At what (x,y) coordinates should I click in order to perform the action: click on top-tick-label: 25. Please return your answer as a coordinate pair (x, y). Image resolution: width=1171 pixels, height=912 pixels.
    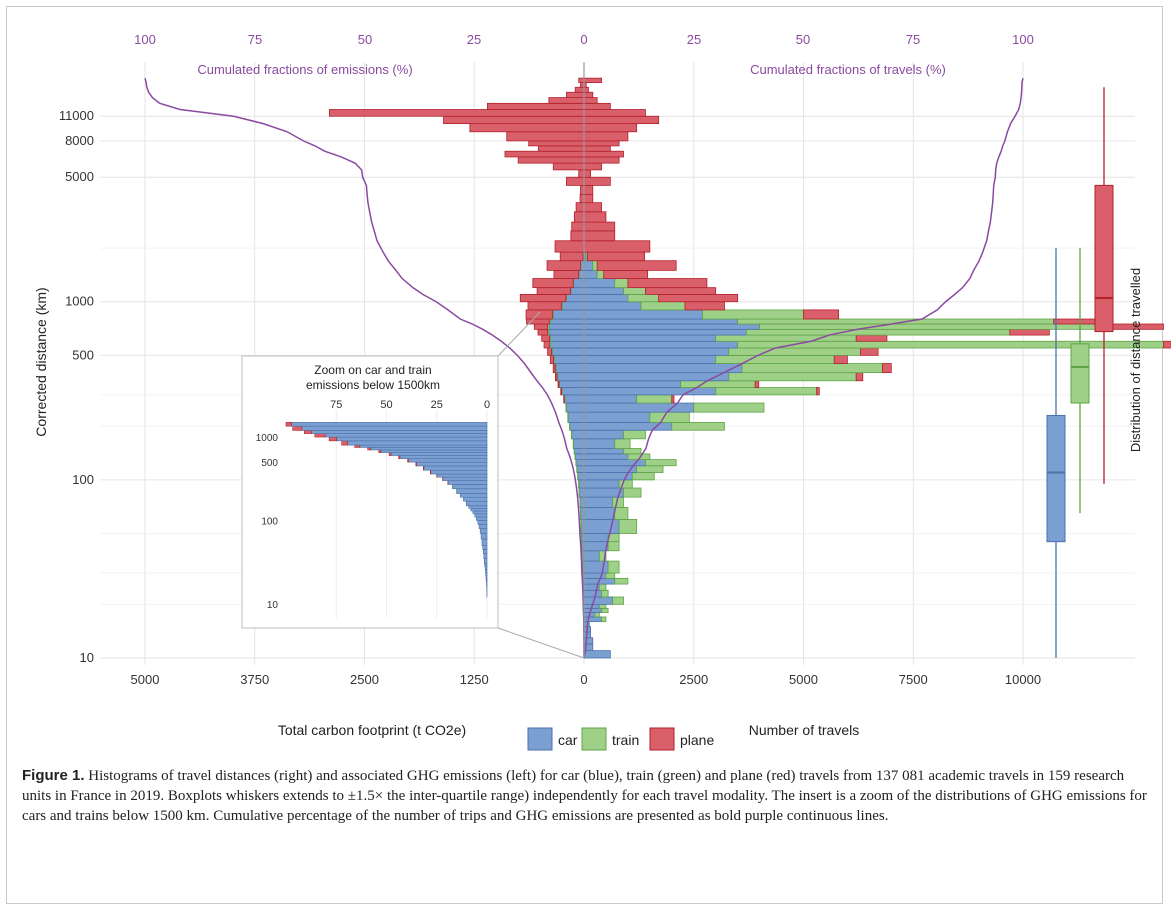
    Looking at the image, I should click on (694, 39).